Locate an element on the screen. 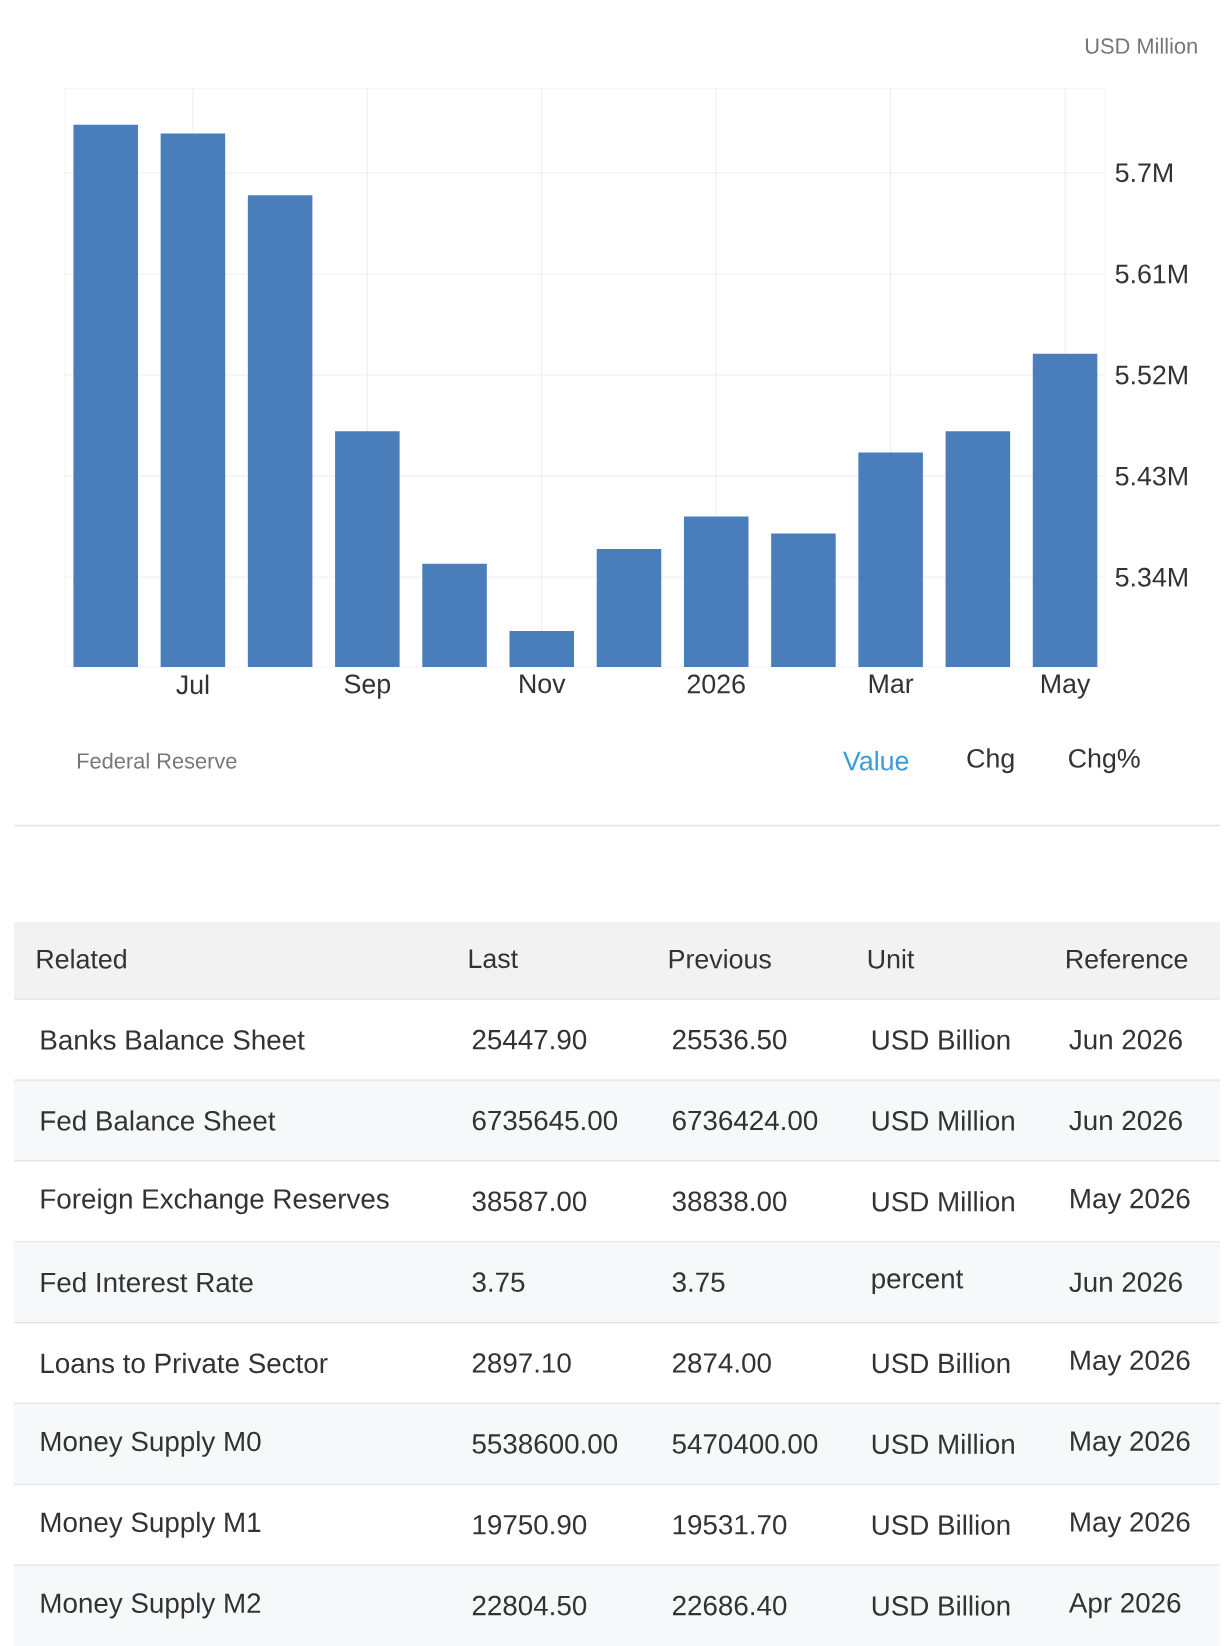  category-label: Related is located at coordinates (82, 958).